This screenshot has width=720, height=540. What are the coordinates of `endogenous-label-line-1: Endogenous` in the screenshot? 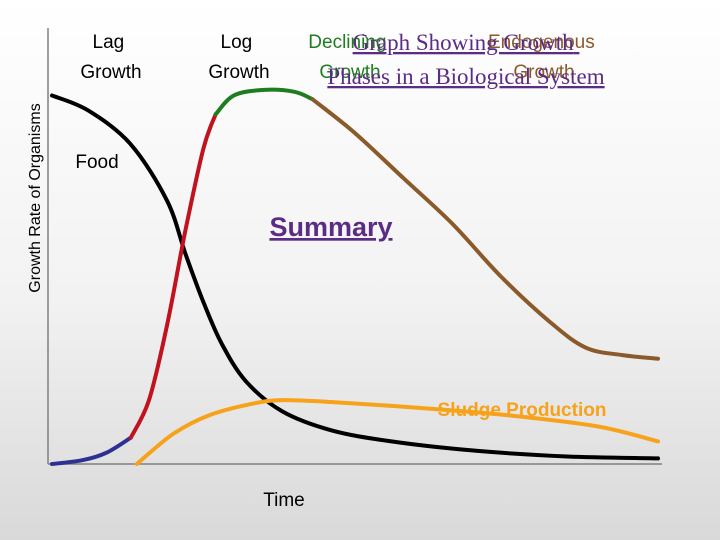 It's located at (541, 42).